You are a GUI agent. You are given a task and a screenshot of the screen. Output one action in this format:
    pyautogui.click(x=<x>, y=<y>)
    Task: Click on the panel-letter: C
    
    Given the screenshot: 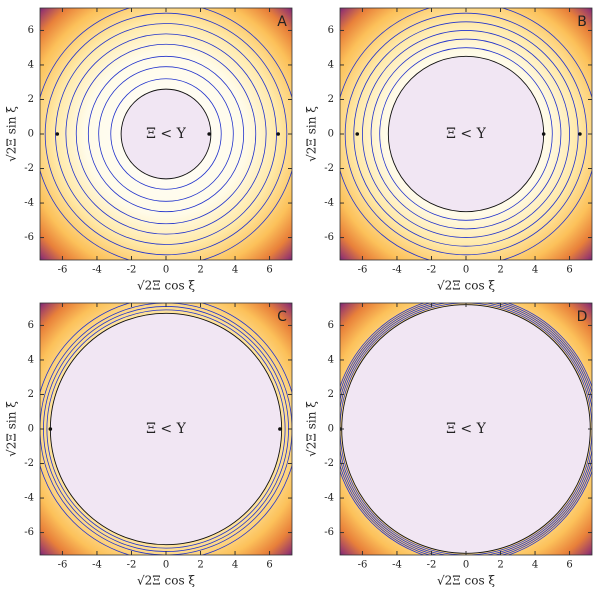 What is the action you would take?
    pyautogui.click(x=282, y=317)
    